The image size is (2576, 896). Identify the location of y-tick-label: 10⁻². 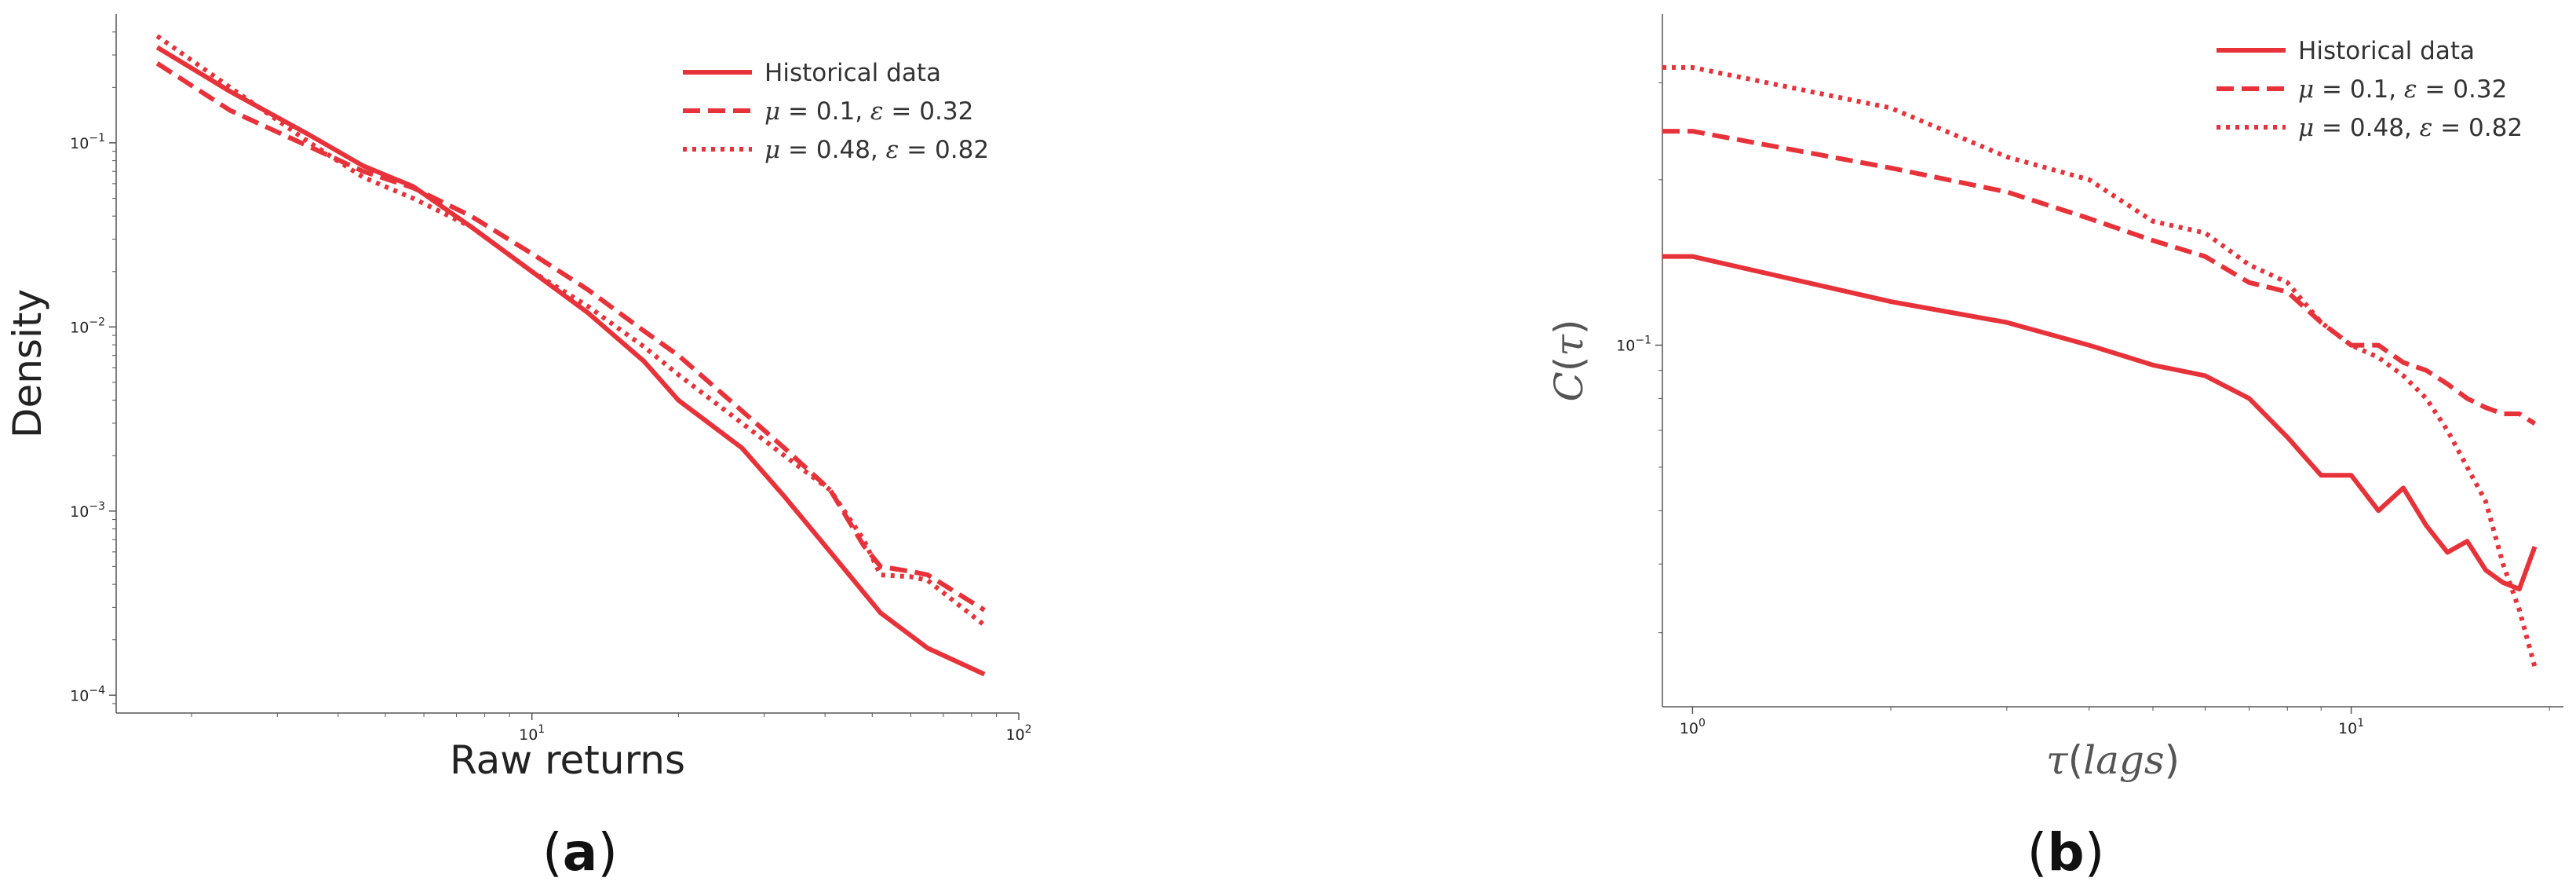
(87, 326).